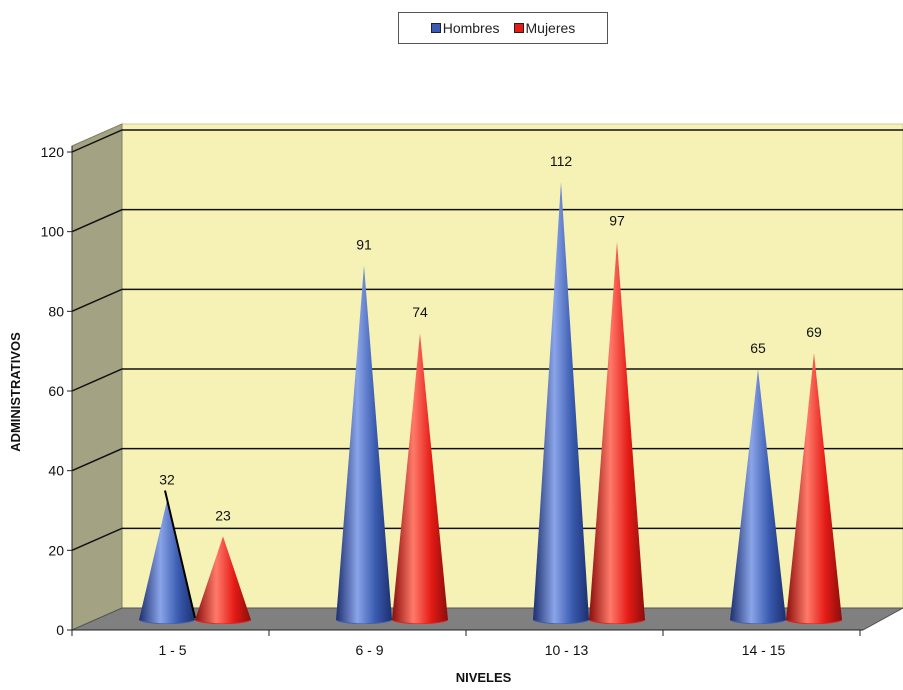 Image resolution: width=903 pixels, height=690 pixels. What do you see at coordinates (451, 677) in the screenshot?
I see `x-axis-title-wrap: NIVELES` at bounding box center [451, 677].